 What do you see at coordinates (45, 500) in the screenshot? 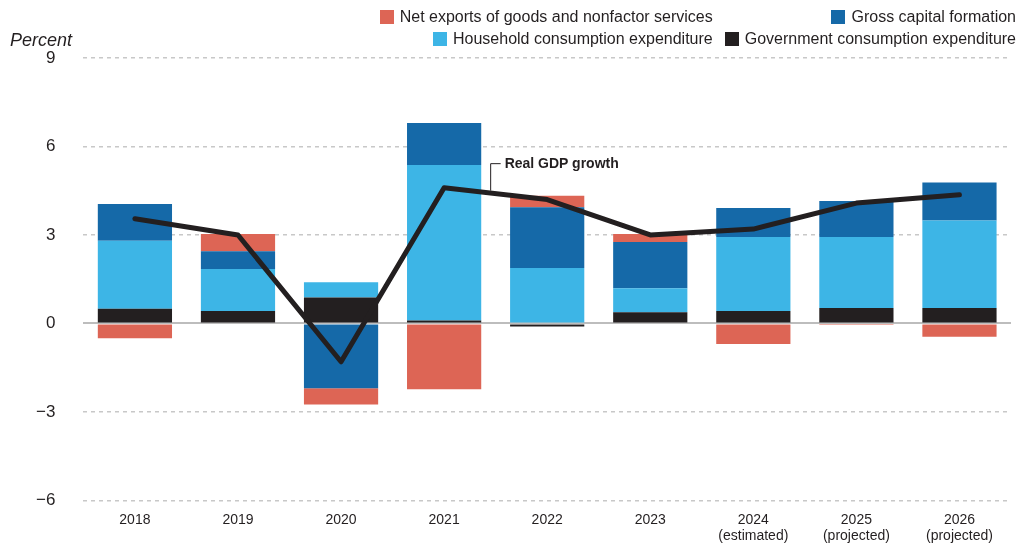
I see `y-tick-label: −6` at bounding box center [45, 500].